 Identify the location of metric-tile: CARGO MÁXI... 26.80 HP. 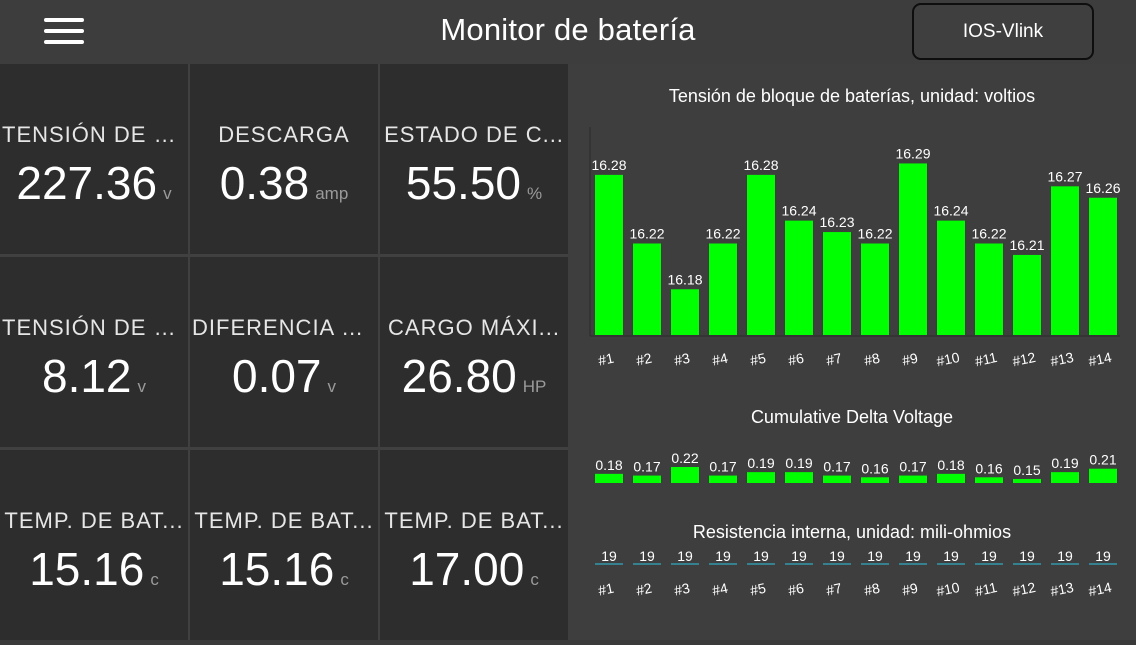
(474, 352).